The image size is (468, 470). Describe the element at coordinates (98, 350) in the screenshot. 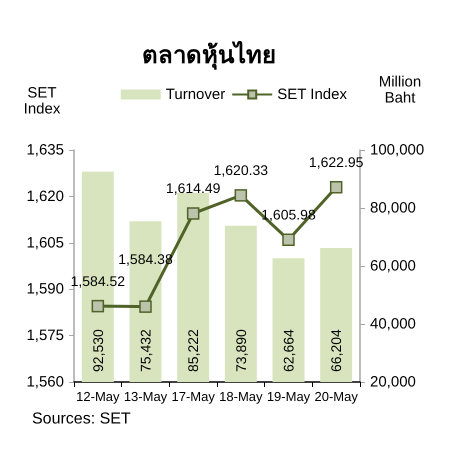

I see `data-label: 92,530` at that location.